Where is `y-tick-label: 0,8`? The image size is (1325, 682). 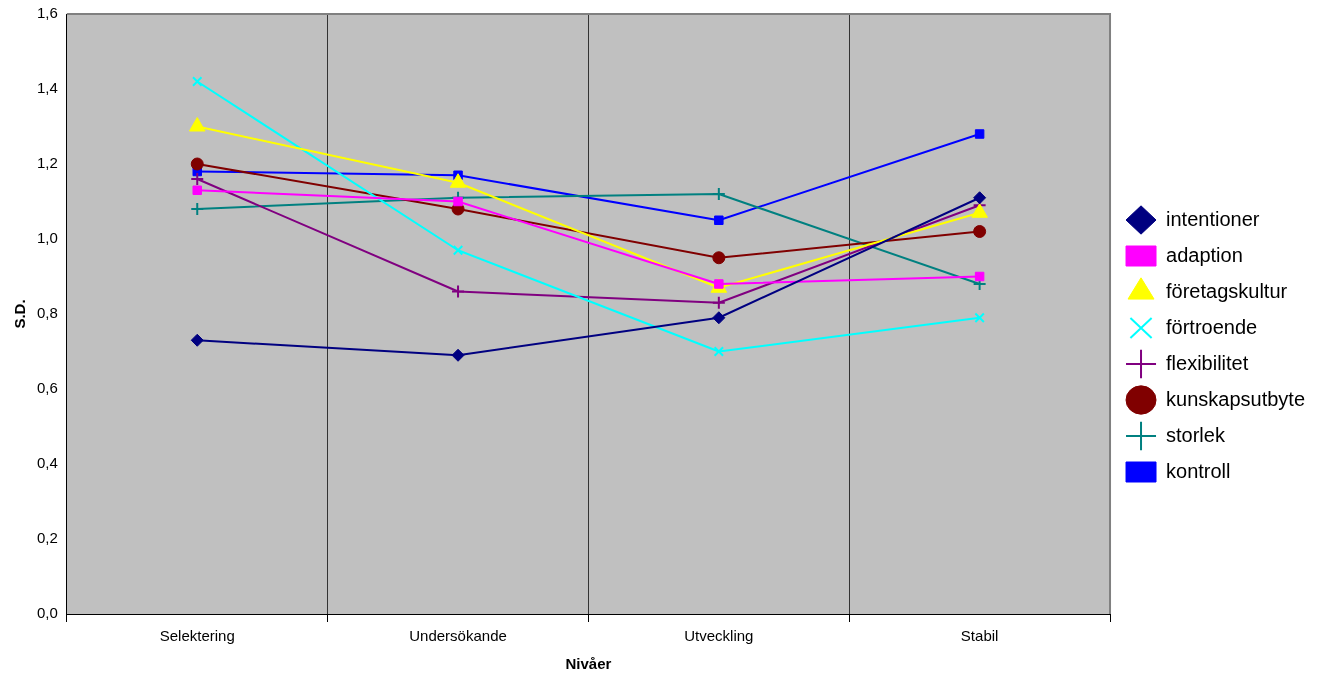
y-tick-label: 0,8 is located at coordinates (47, 313).